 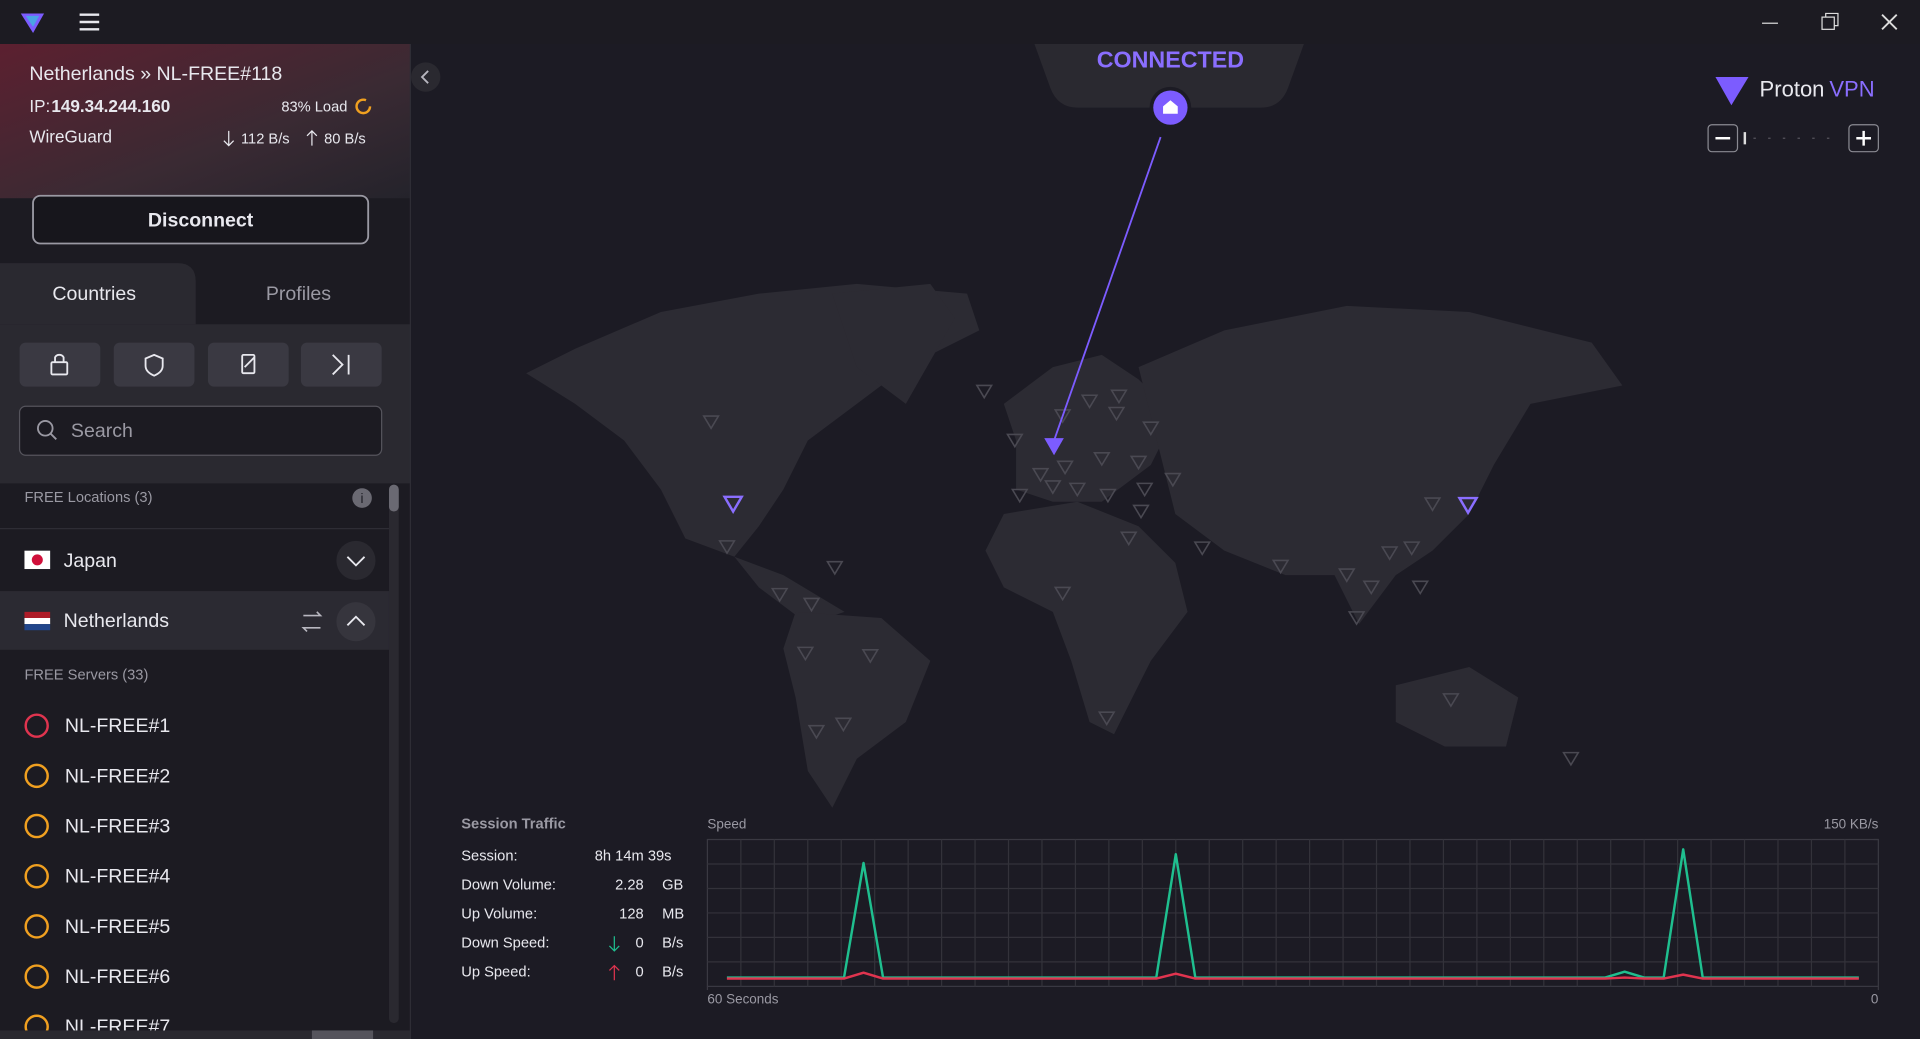 I want to click on tab-label: Countries, so click(x=94, y=294).